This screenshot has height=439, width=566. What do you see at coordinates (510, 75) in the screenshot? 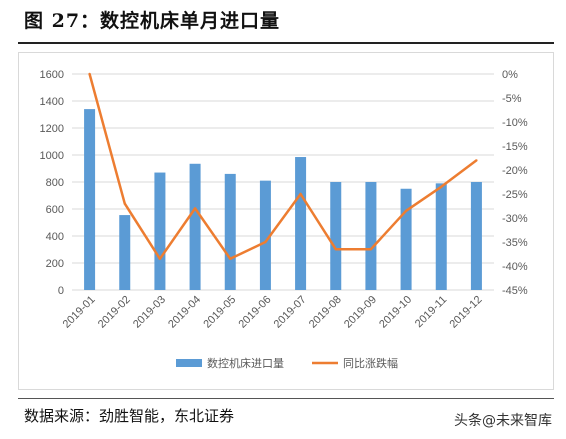
I see `y-right-tick-label: 0%` at bounding box center [510, 75].